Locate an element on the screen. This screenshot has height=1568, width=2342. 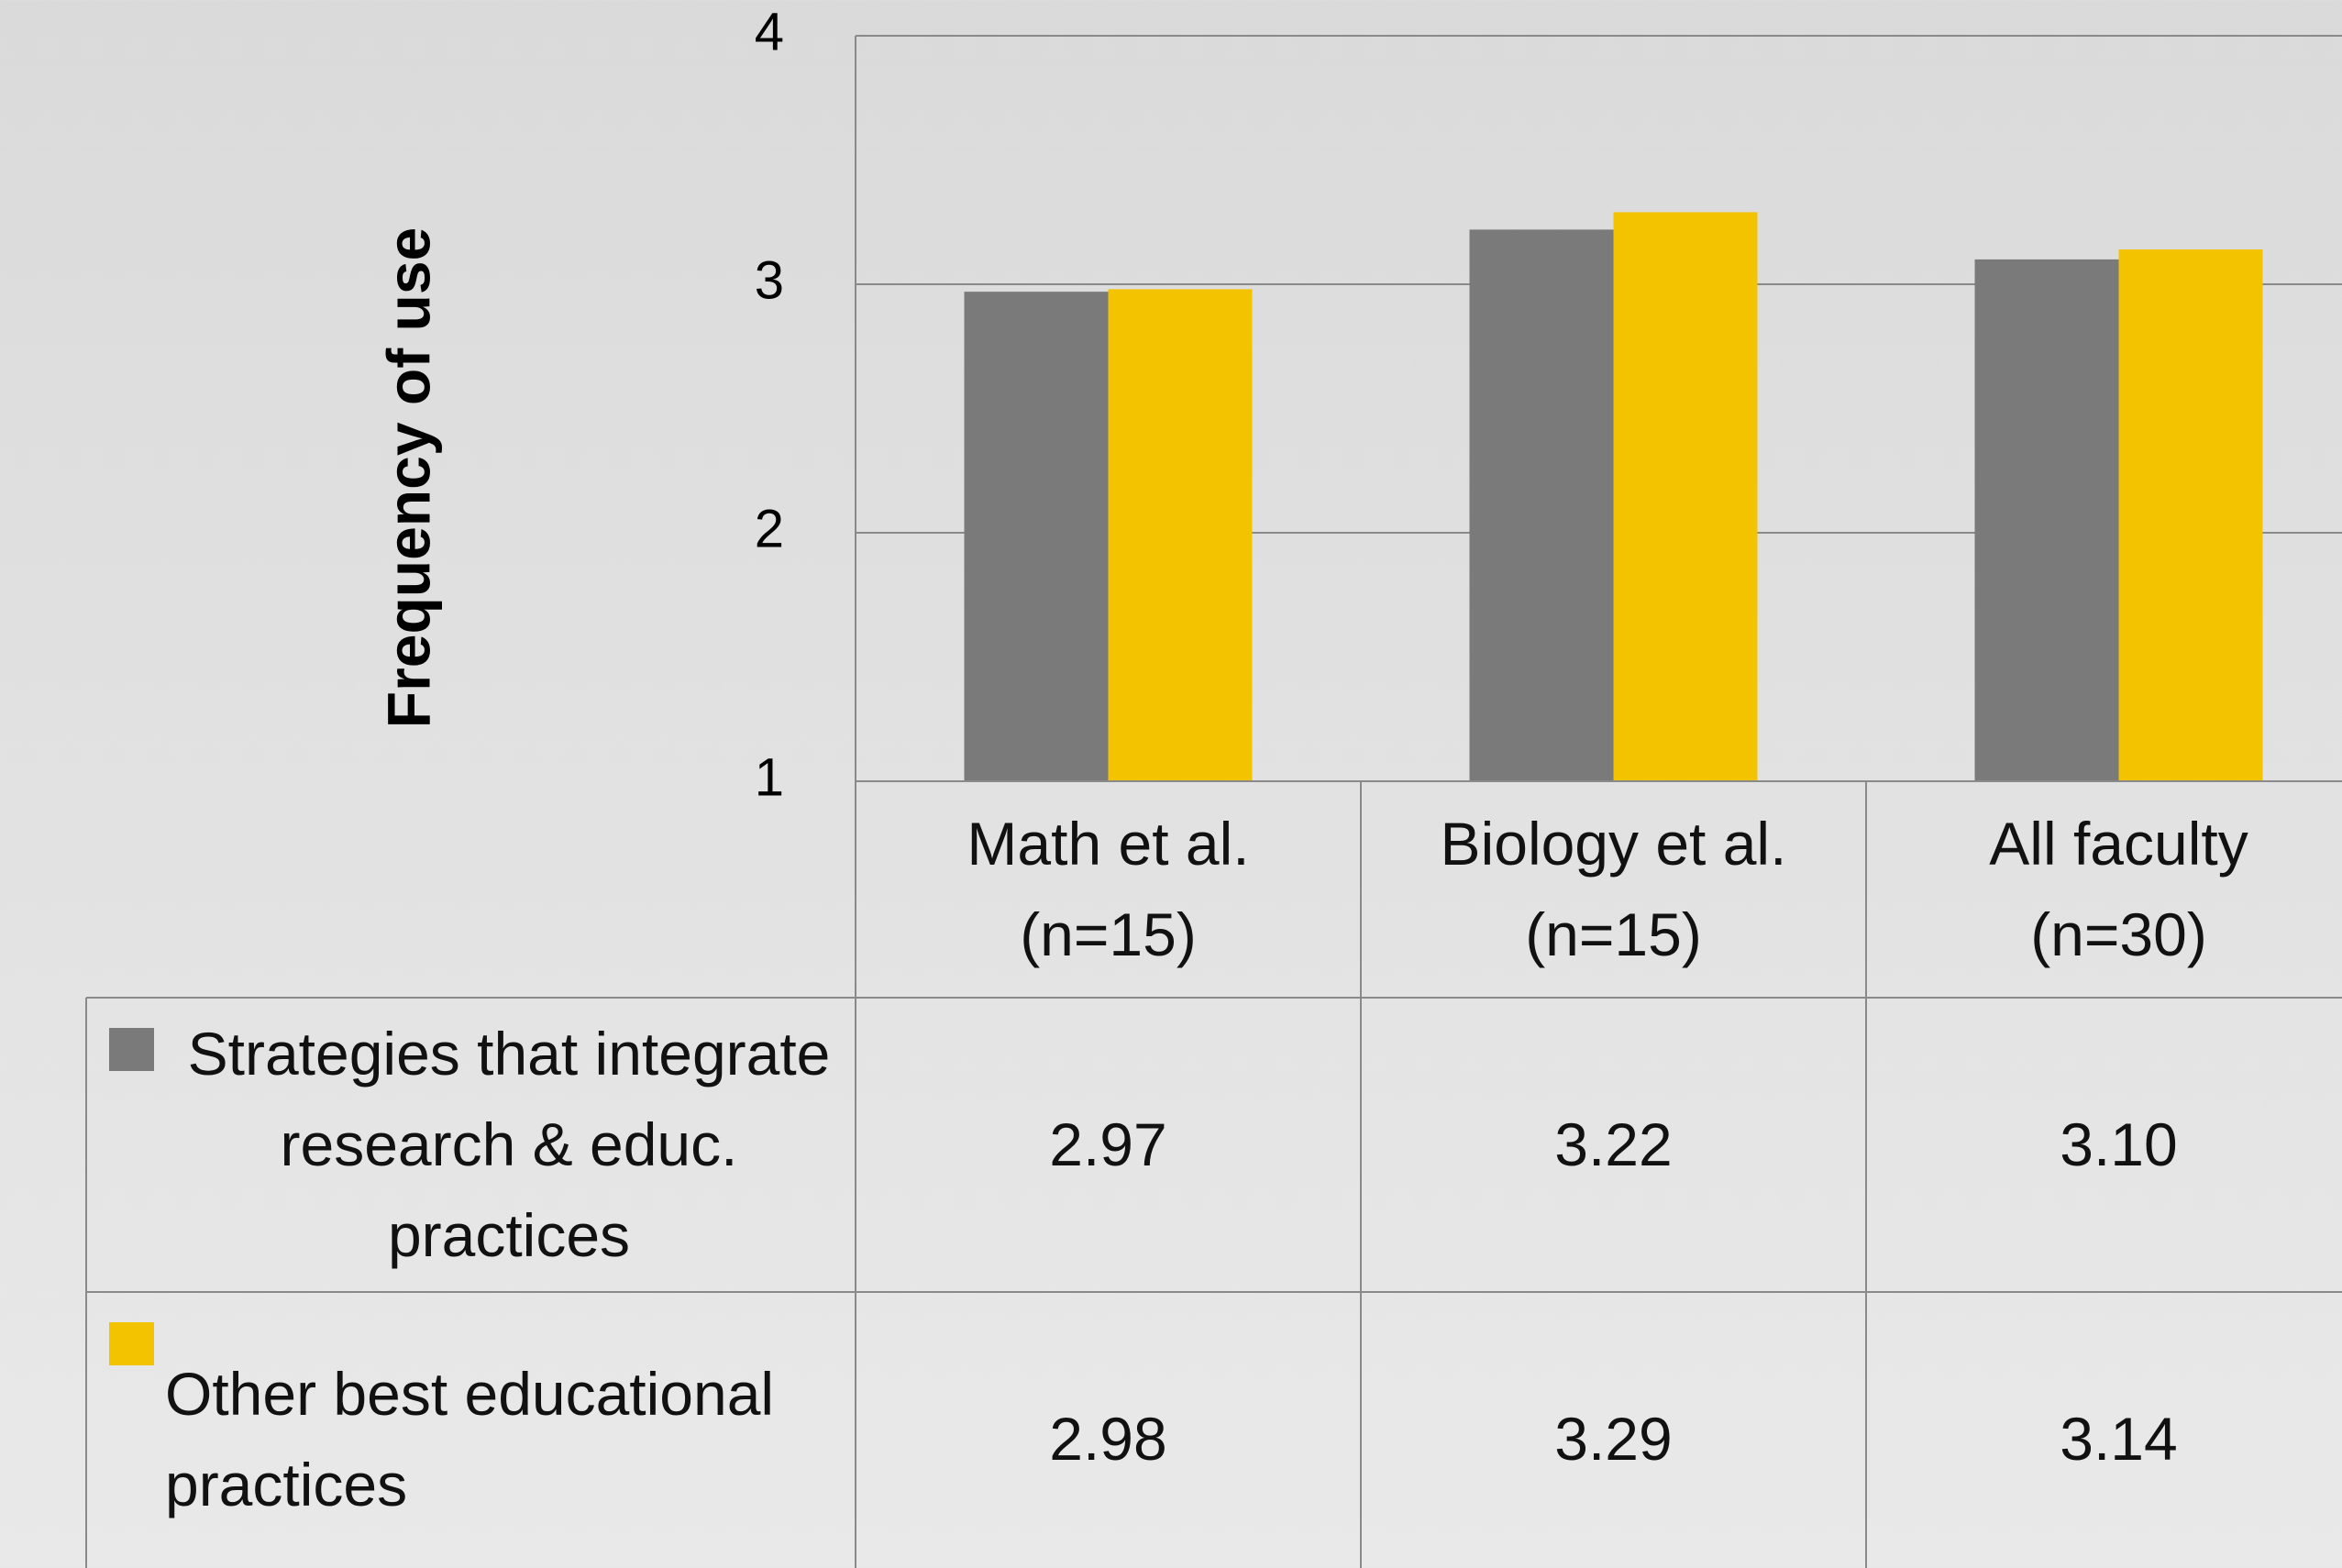
legend-label: Other best educational practices is located at coordinates (470, 1439).